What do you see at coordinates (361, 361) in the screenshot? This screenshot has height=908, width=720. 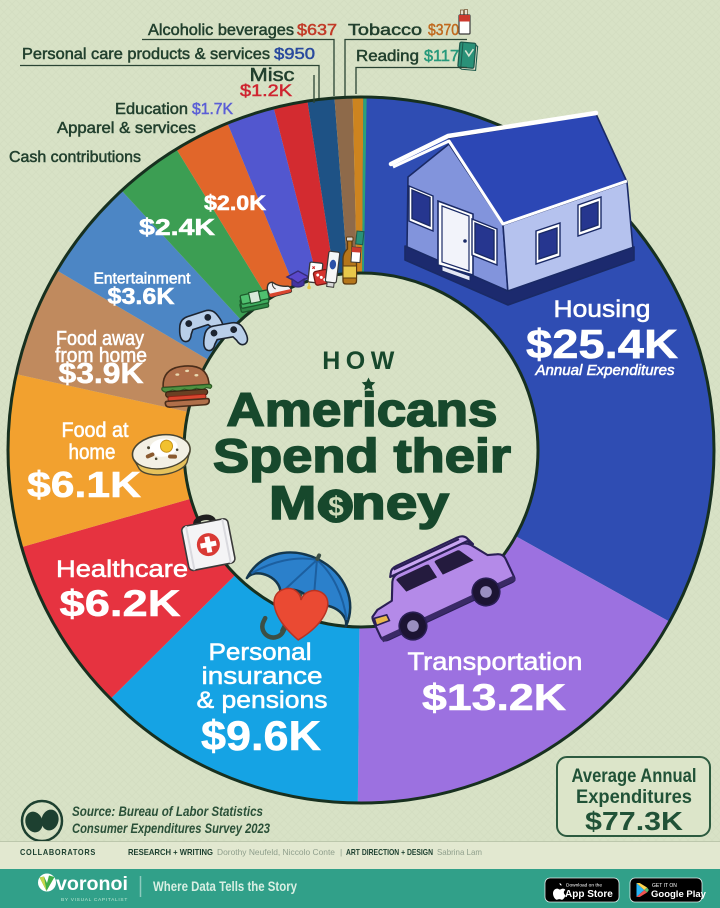 I see `svg-text: HOW` at bounding box center [361, 361].